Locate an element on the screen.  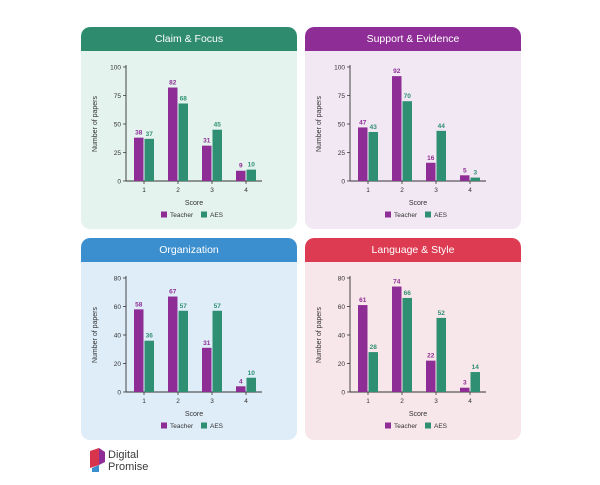
data-label-aes: 70 is located at coordinates (408, 96).